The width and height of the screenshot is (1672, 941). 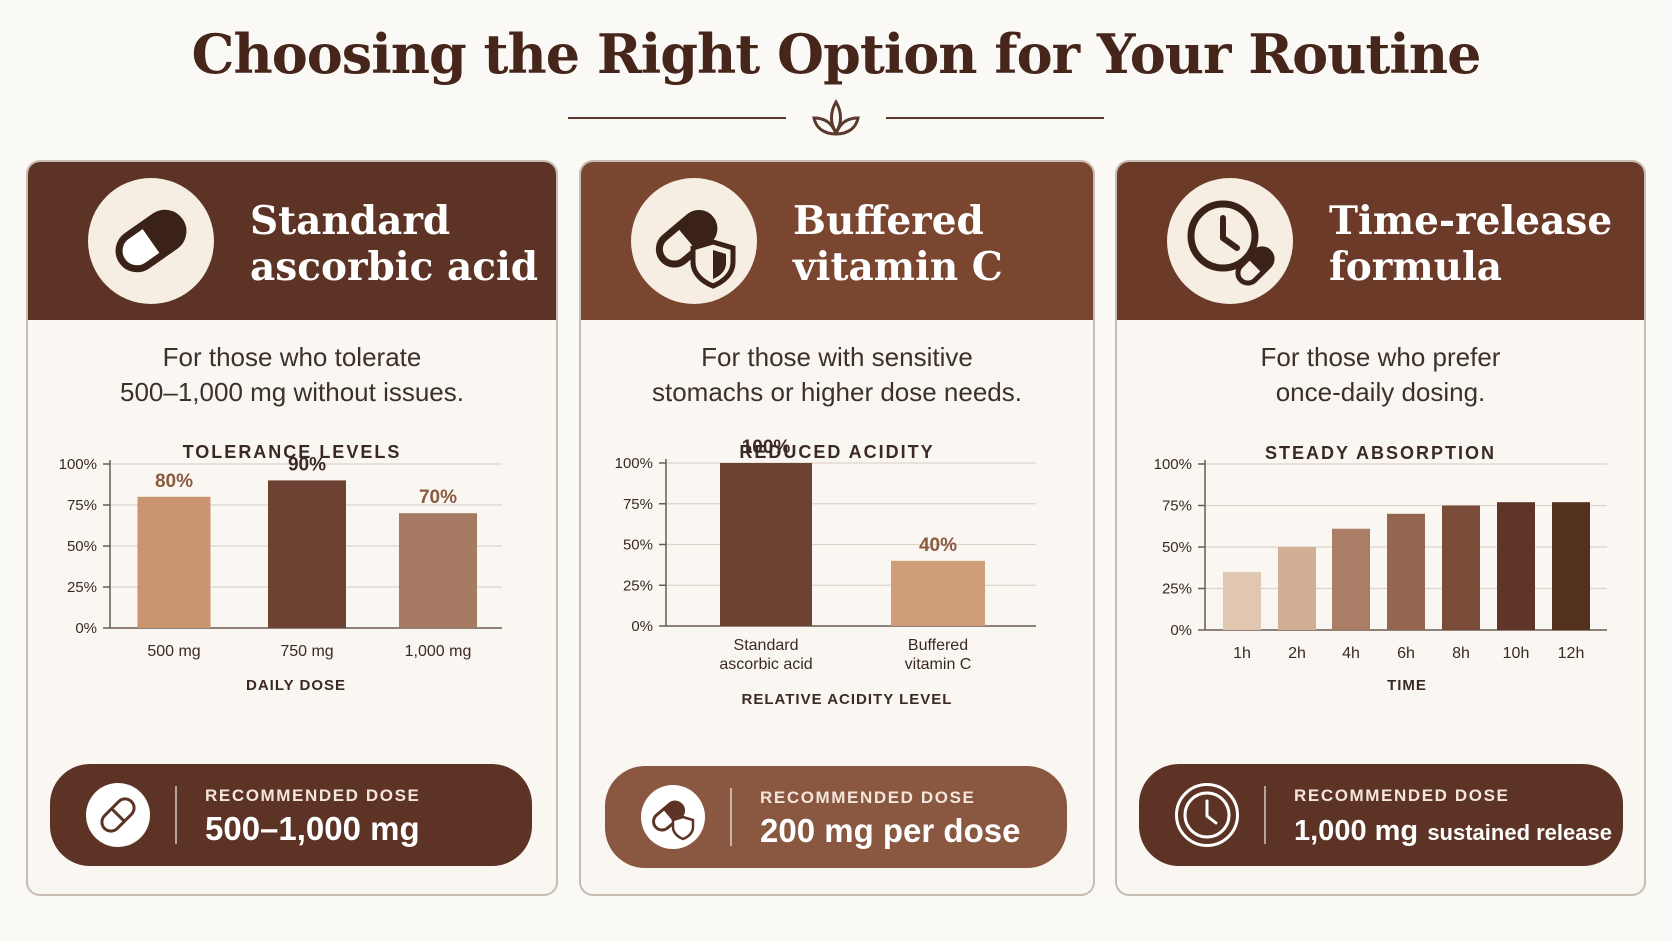 I want to click on category-label: 6h, so click(x=1406, y=653).